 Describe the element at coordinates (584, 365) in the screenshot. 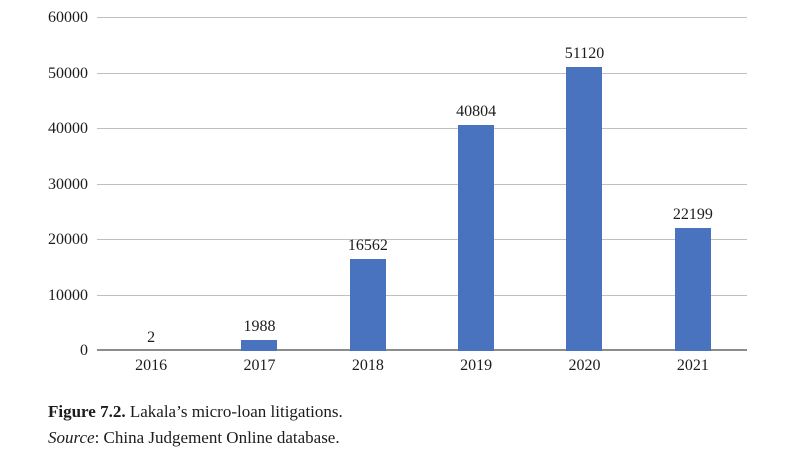

I see `x-tick-label: 2020` at that location.